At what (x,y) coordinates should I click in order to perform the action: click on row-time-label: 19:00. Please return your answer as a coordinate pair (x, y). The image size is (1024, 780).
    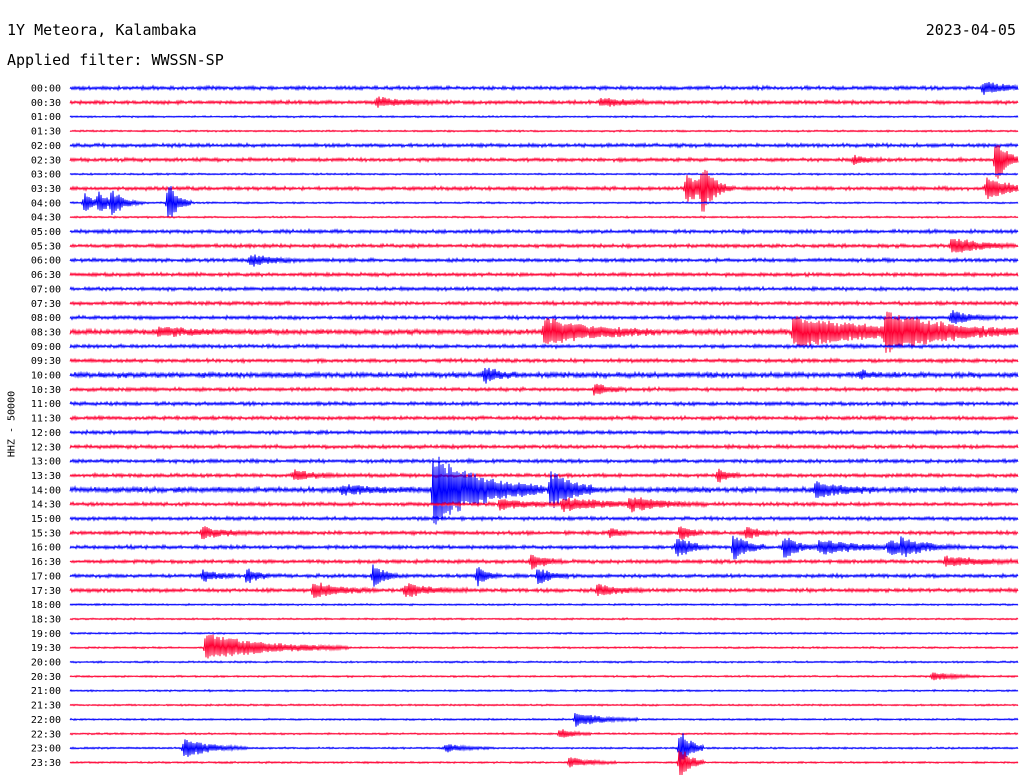
    Looking at the image, I should click on (46, 634).